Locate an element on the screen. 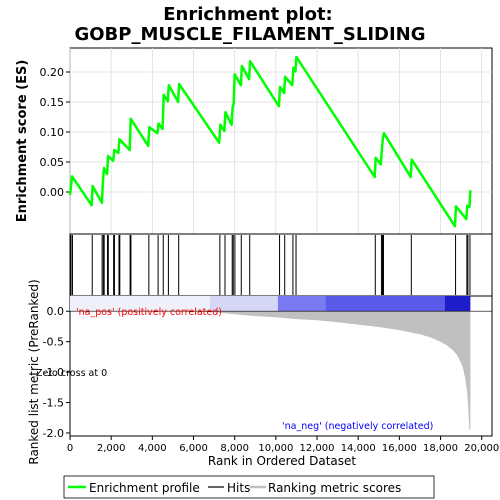  ranking-heatmap-bar is located at coordinates (270, 303).